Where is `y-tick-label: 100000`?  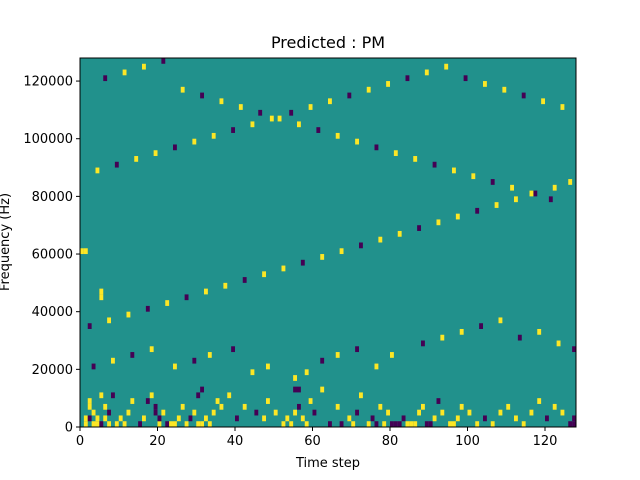 y-tick-label: 100000 is located at coordinates (48, 139).